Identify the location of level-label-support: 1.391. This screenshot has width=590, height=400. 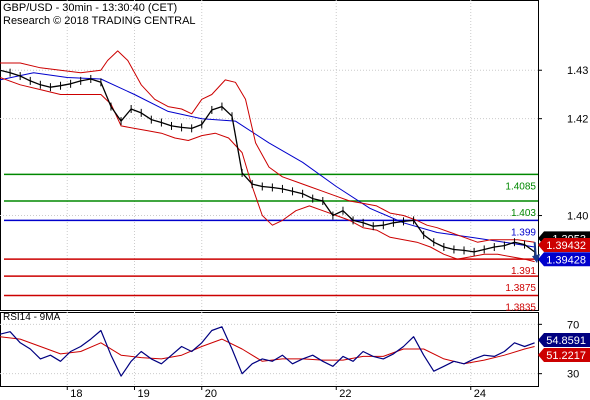
(523, 271).